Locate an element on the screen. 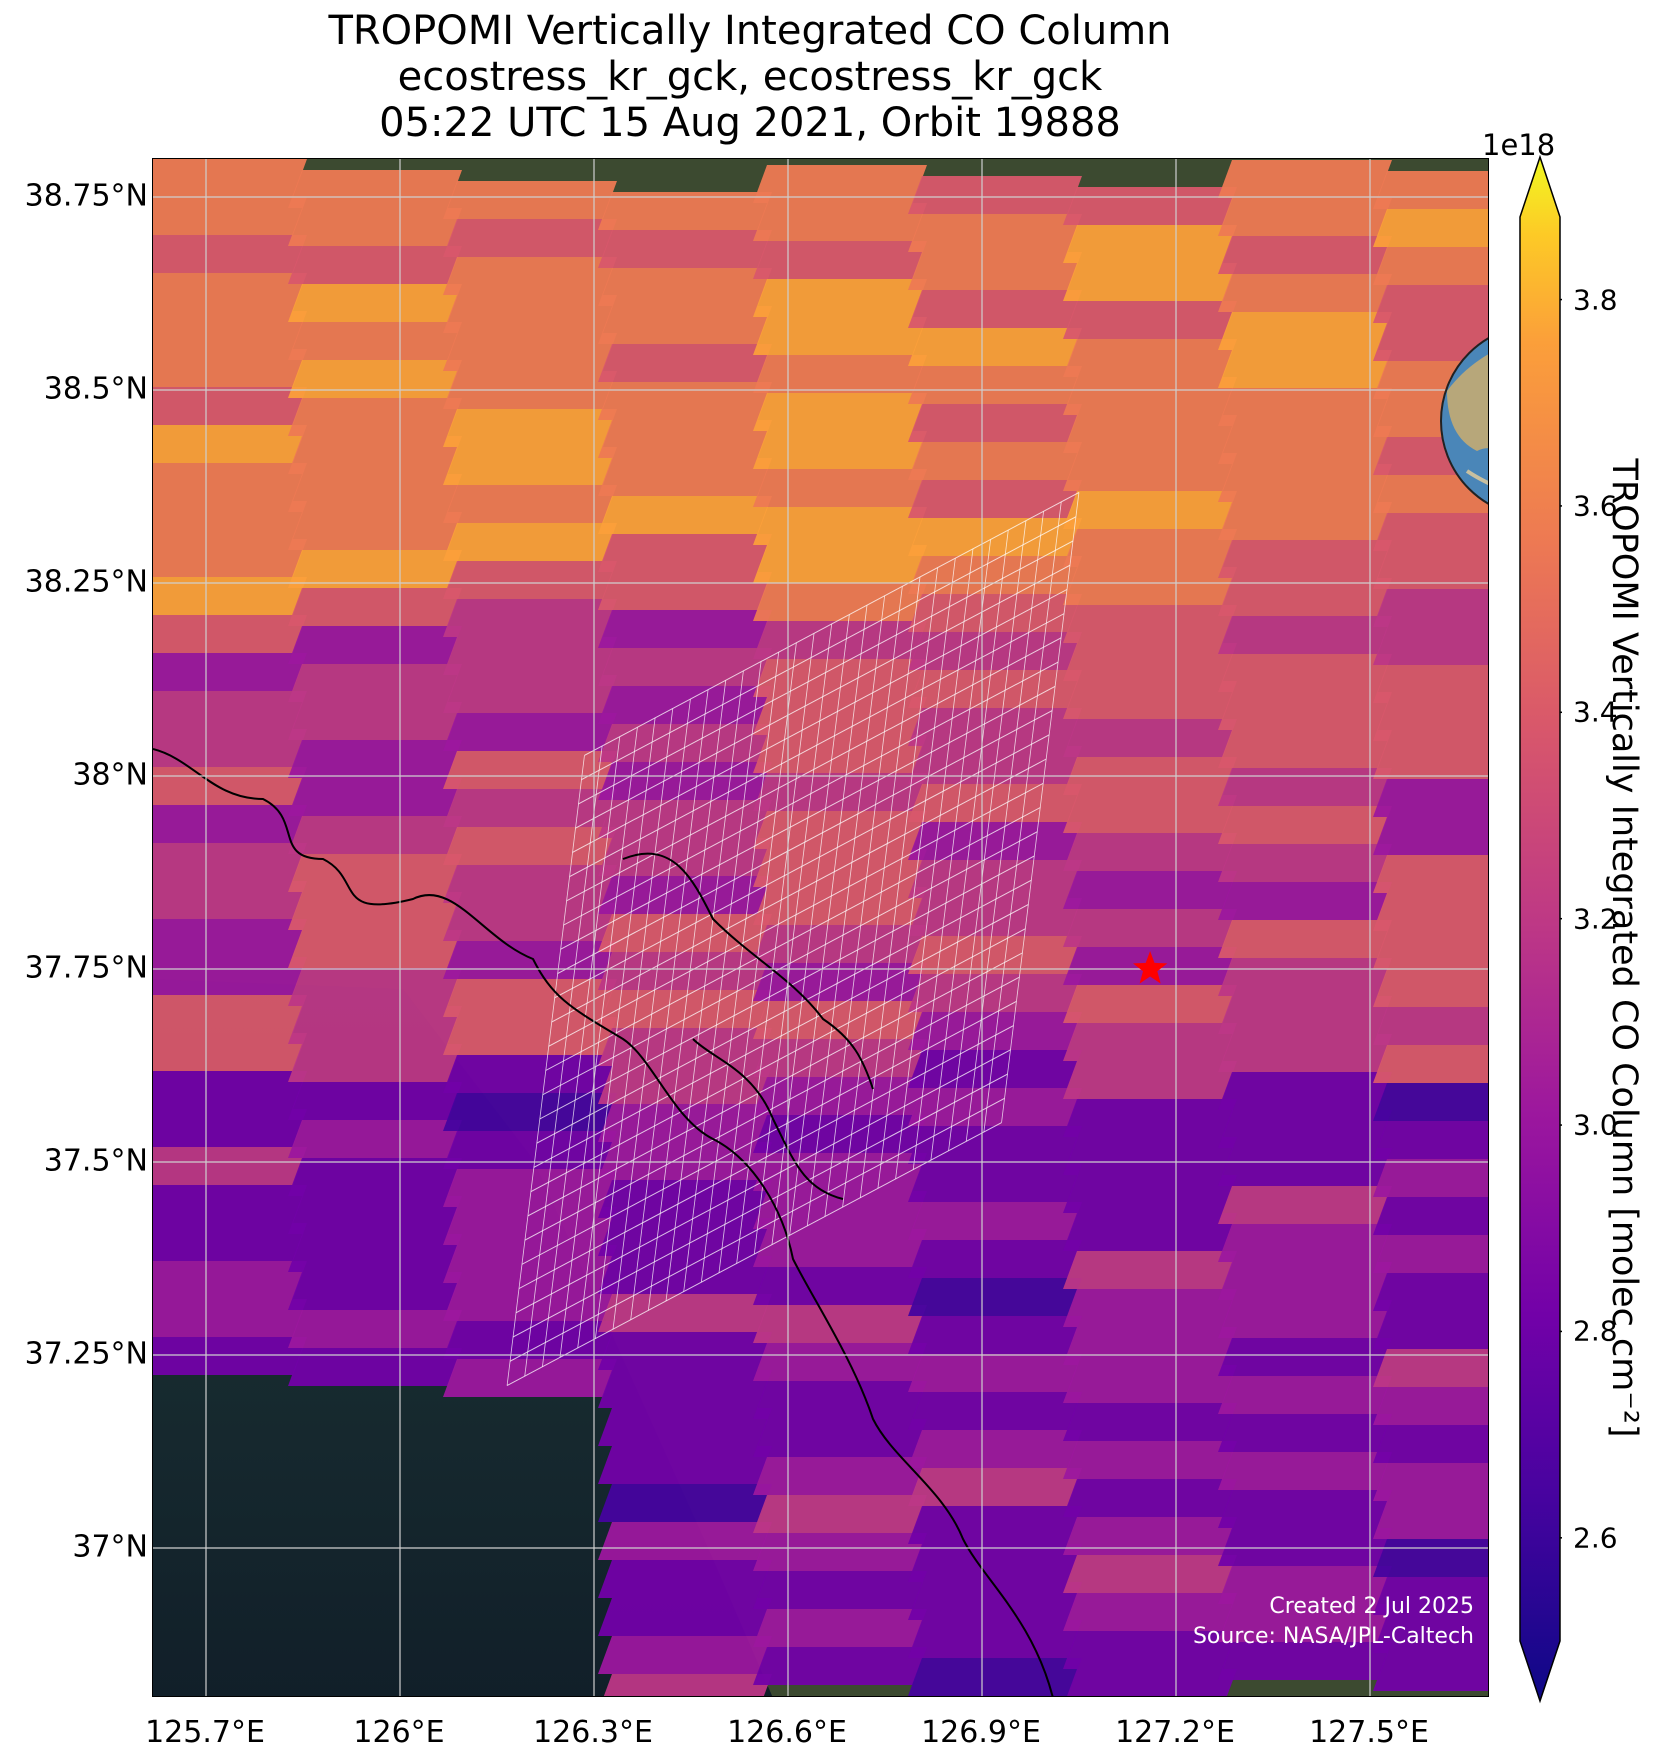 The height and width of the screenshot is (1750, 1674). credit-created: Created 2 Jul 2025 is located at coordinates (1371, 1606).